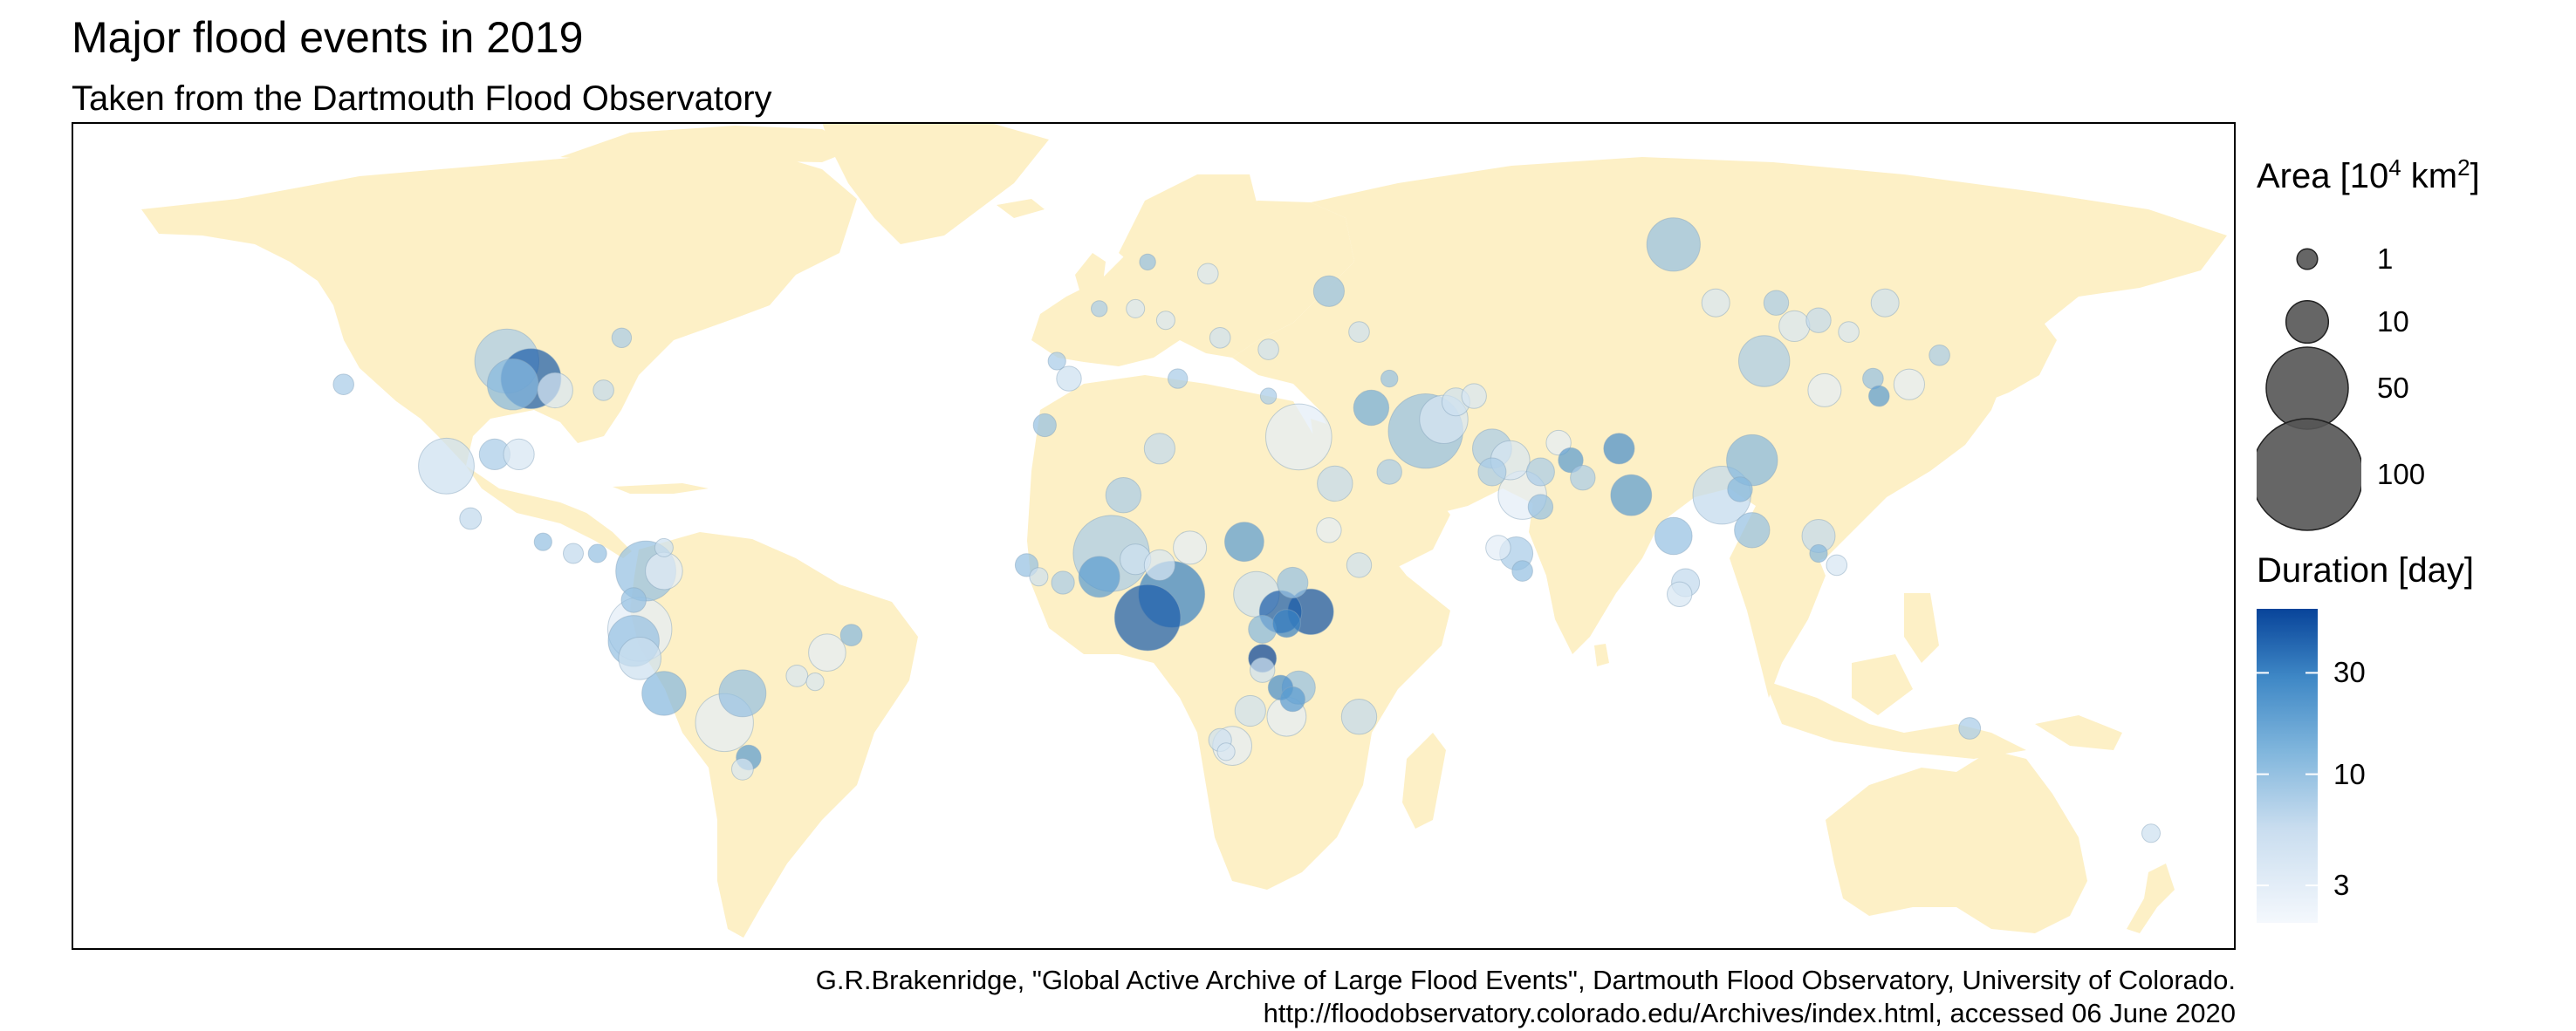  What do you see at coordinates (1957, 841) in the screenshot?
I see `land-australia` at bounding box center [1957, 841].